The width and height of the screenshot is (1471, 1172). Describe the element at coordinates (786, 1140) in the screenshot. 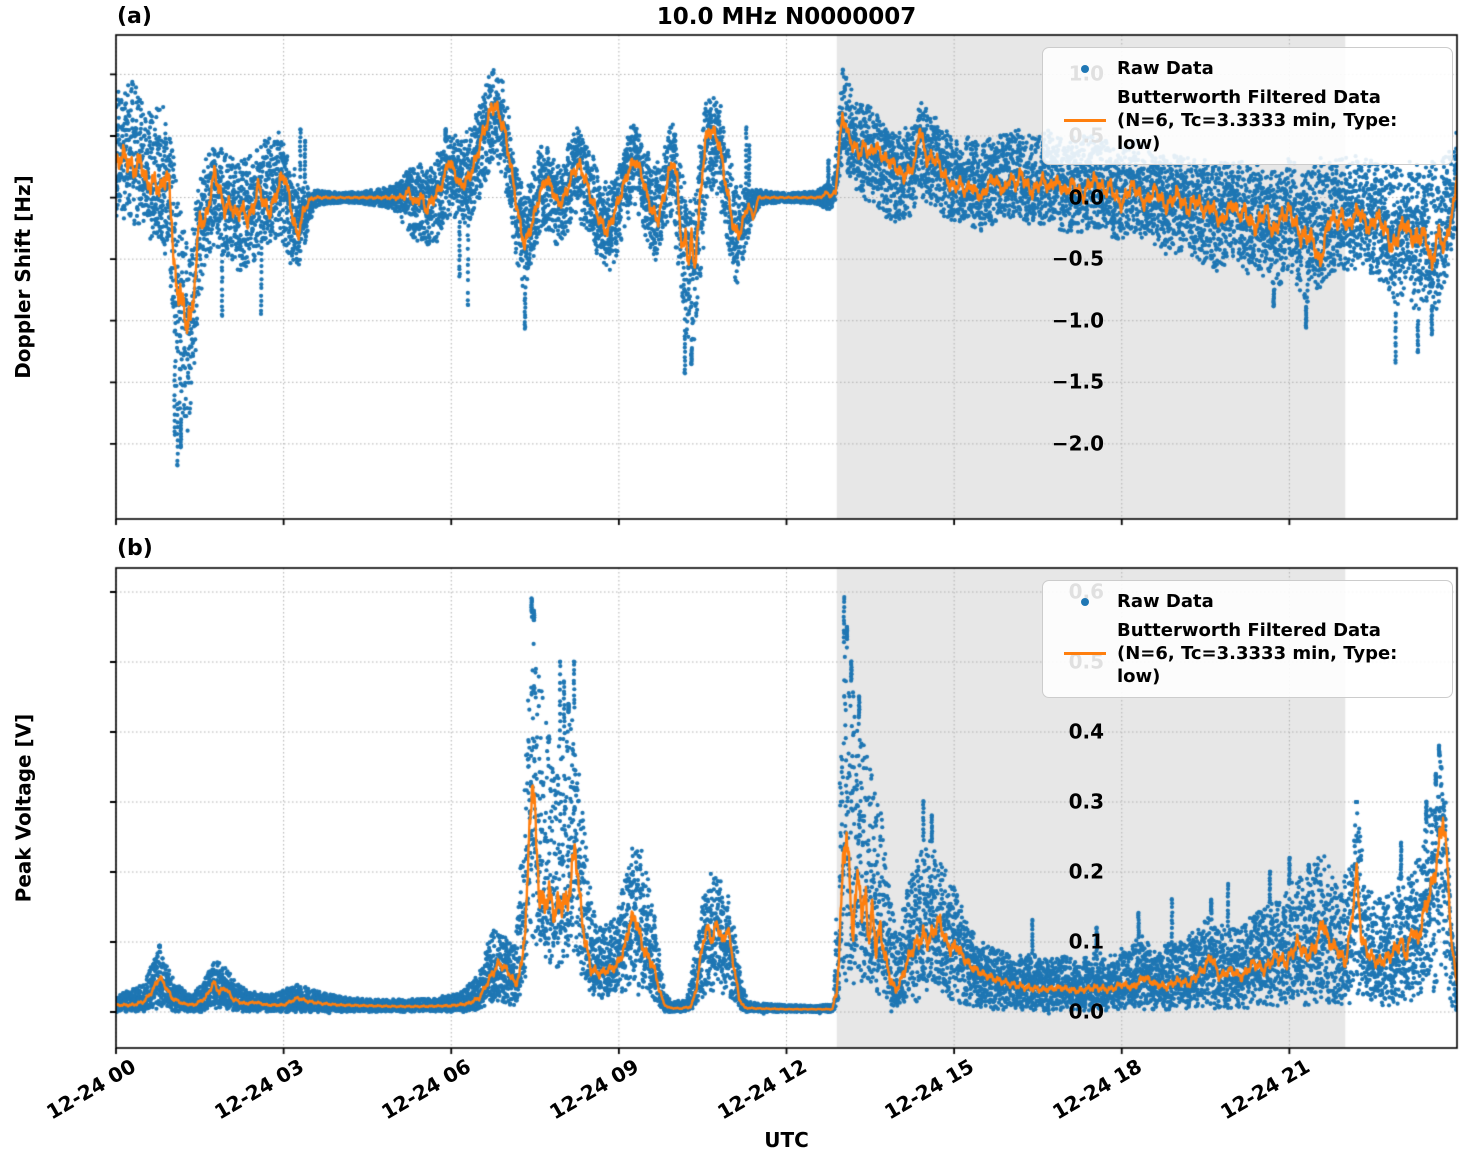

I see `x-axis-label: UTC` at that location.